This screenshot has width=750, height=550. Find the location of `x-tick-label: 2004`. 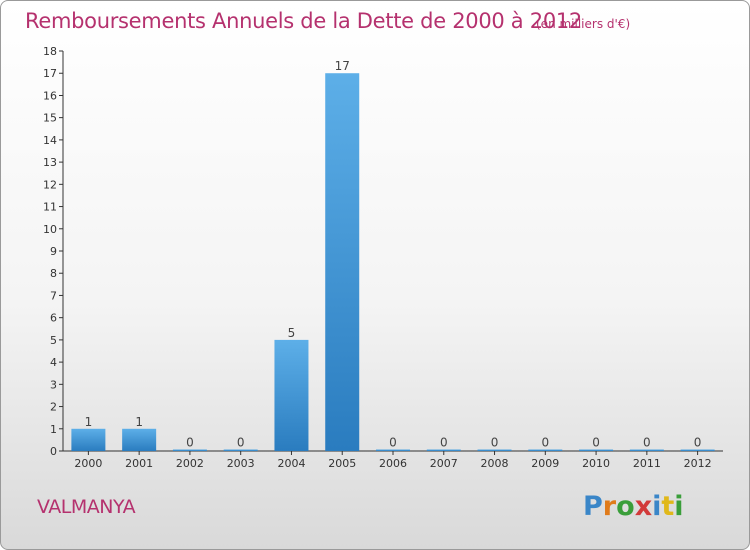

x-tick-label: 2004 is located at coordinates (291, 463).